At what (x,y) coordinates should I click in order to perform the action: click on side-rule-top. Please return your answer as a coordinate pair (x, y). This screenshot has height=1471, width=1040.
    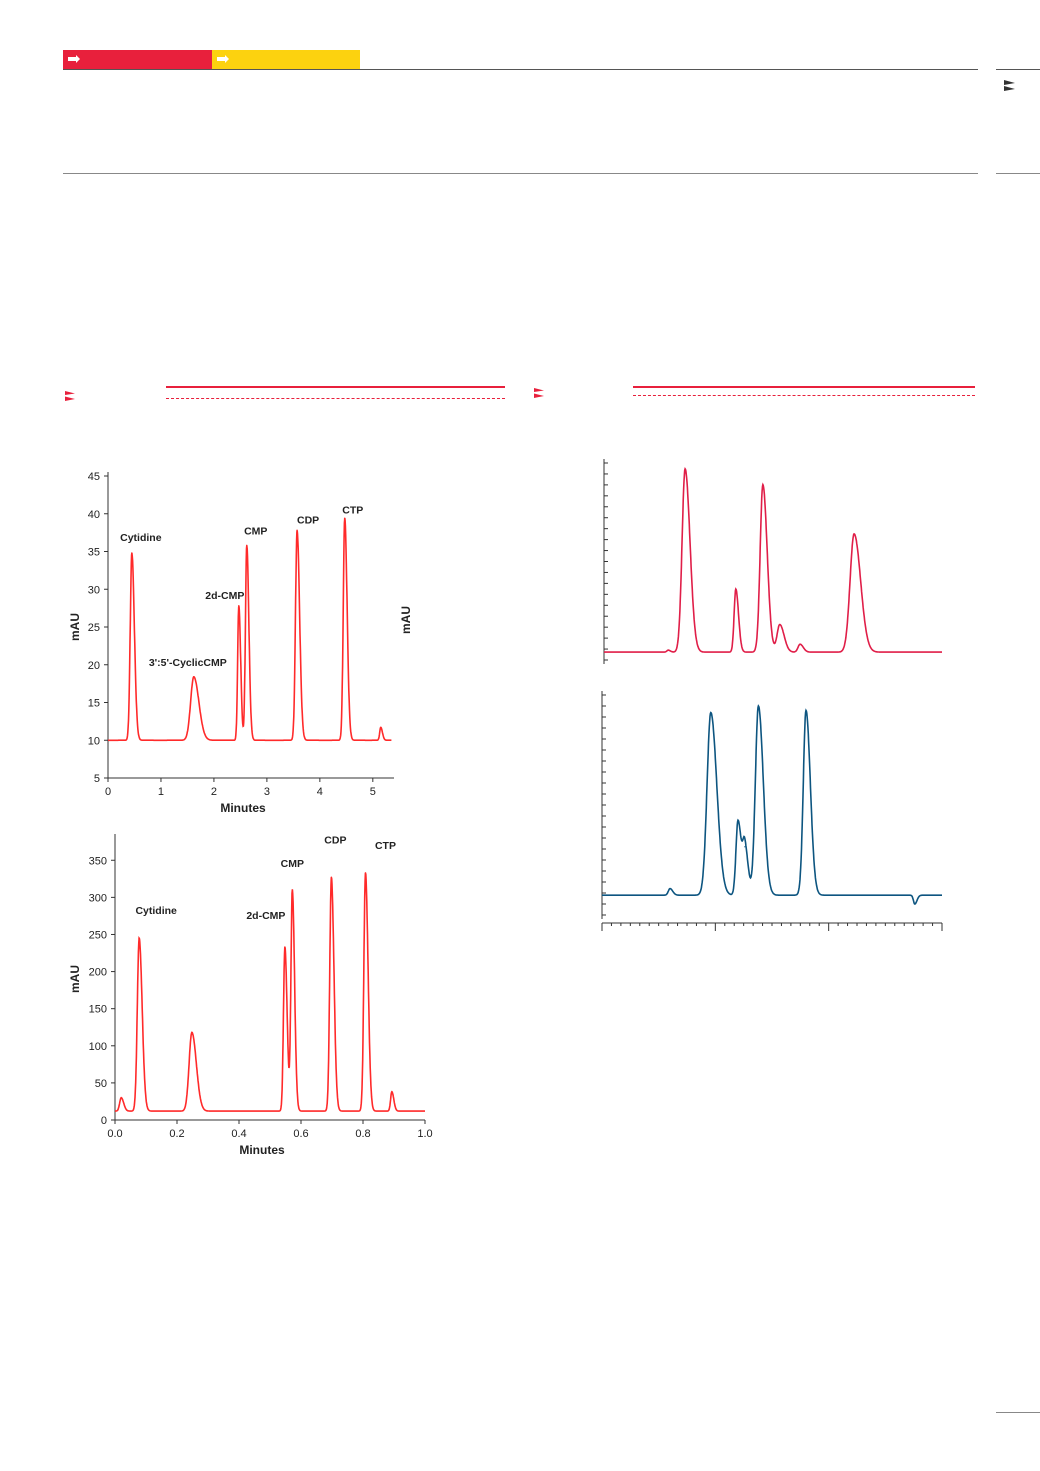
    Looking at the image, I should click on (1018, 69).